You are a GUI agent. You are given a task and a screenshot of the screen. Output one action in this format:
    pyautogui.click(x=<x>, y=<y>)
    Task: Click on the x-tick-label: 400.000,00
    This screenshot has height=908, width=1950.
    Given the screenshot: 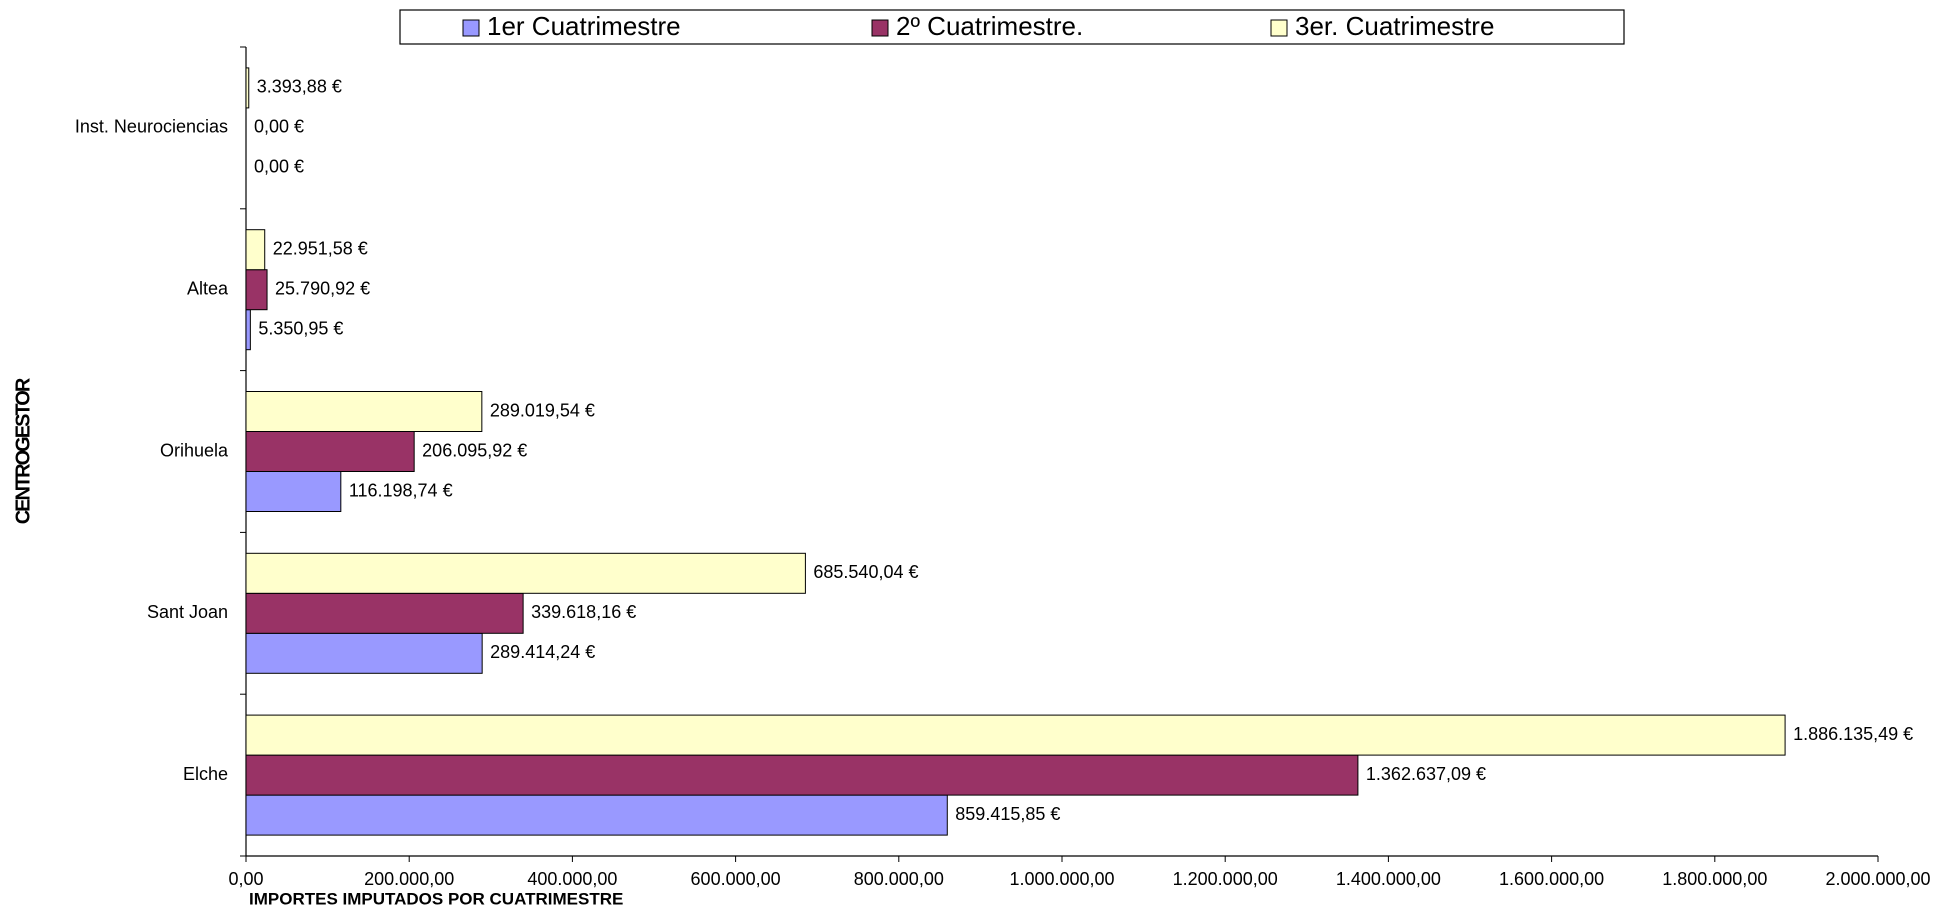 What is the action you would take?
    pyautogui.click(x=572, y=879)
    